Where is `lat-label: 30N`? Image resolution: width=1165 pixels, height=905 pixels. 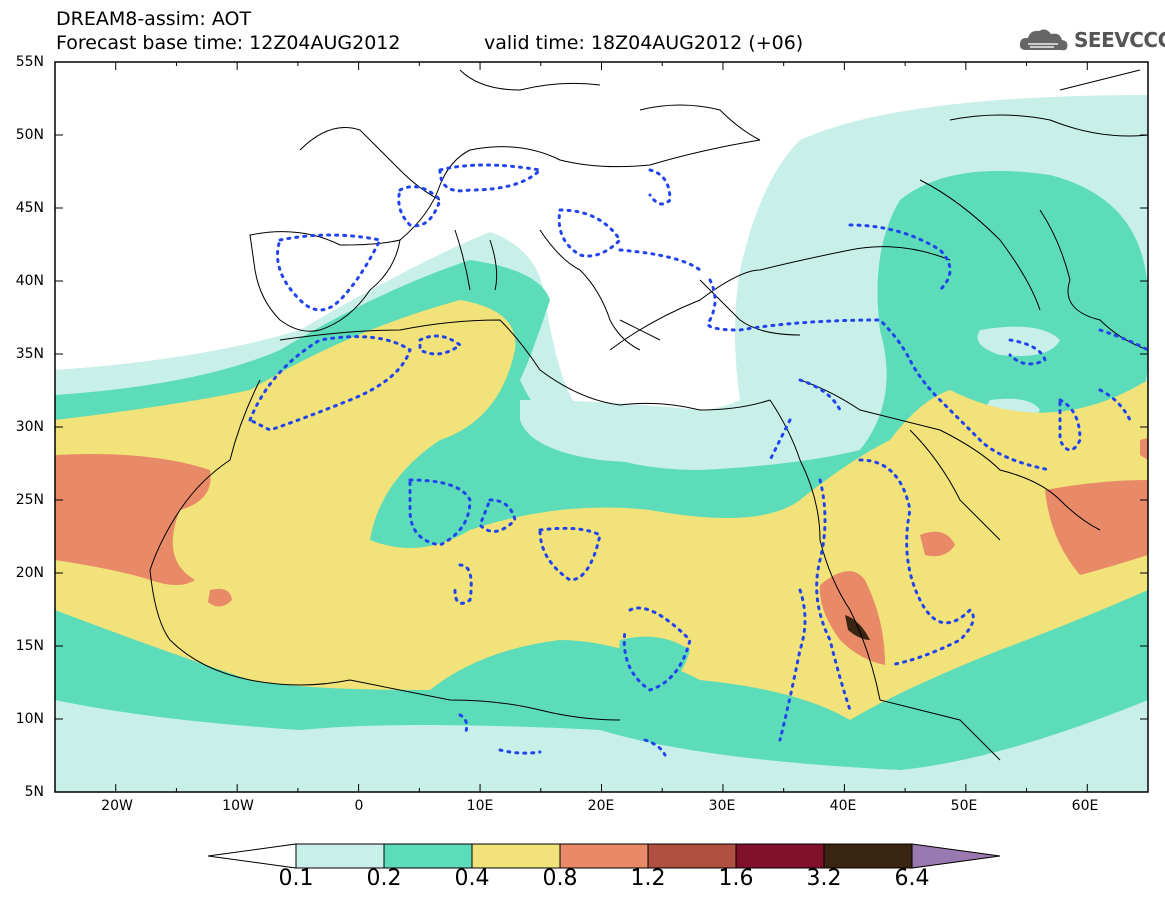
lat-label: 30N is located at coordinates (29, 427).